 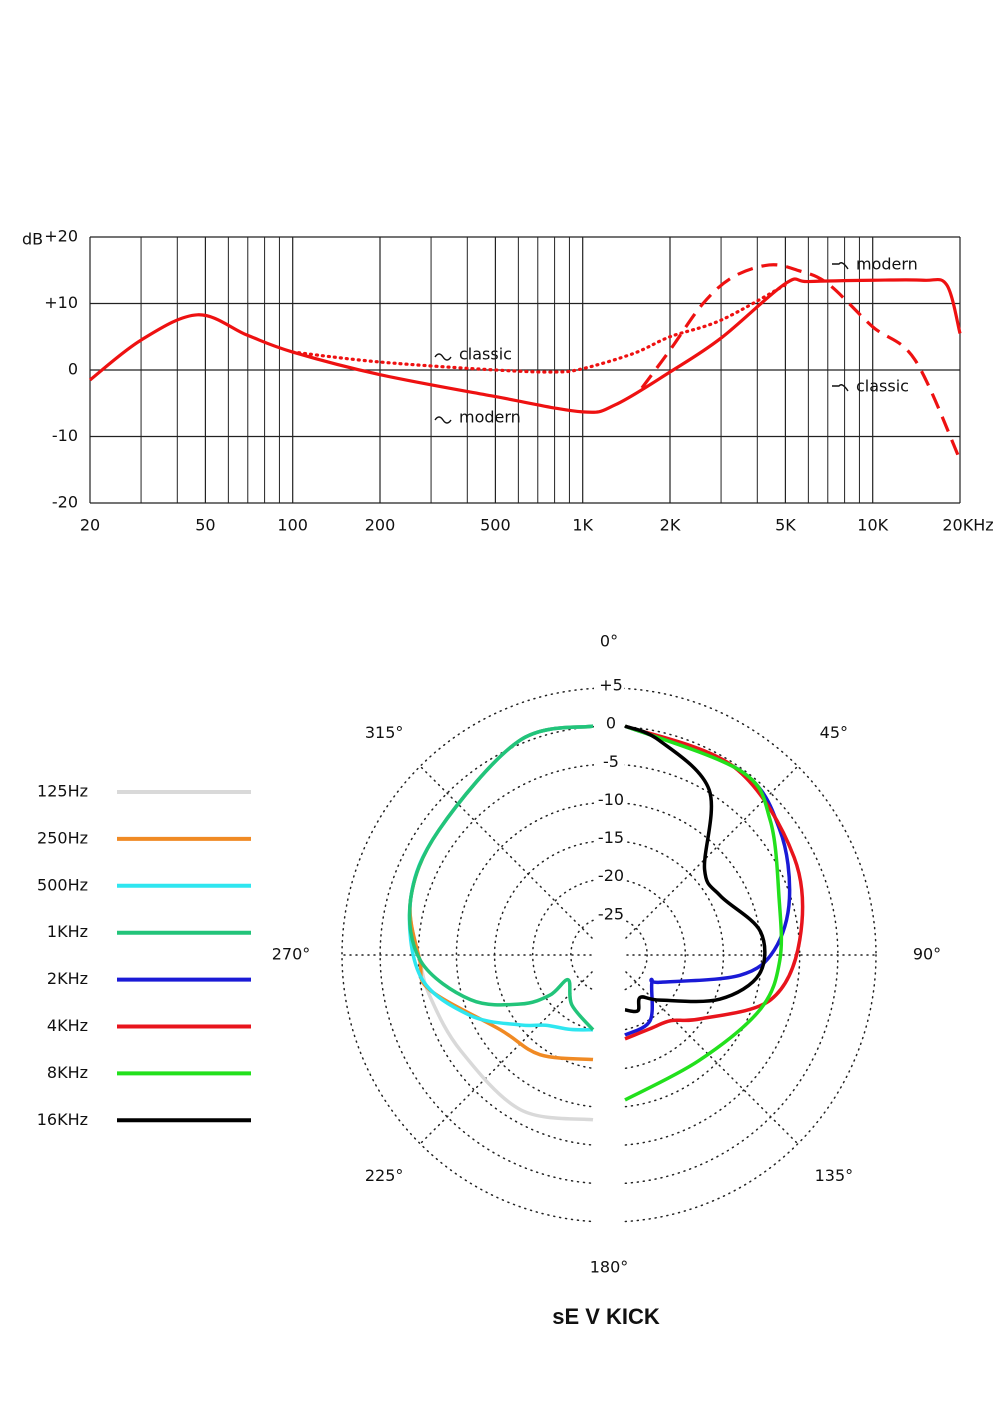 What do you see at coordinates (67, 978) in the screenshot?
I see `legend-label: 2KHz` at bounding box center [67, 978].